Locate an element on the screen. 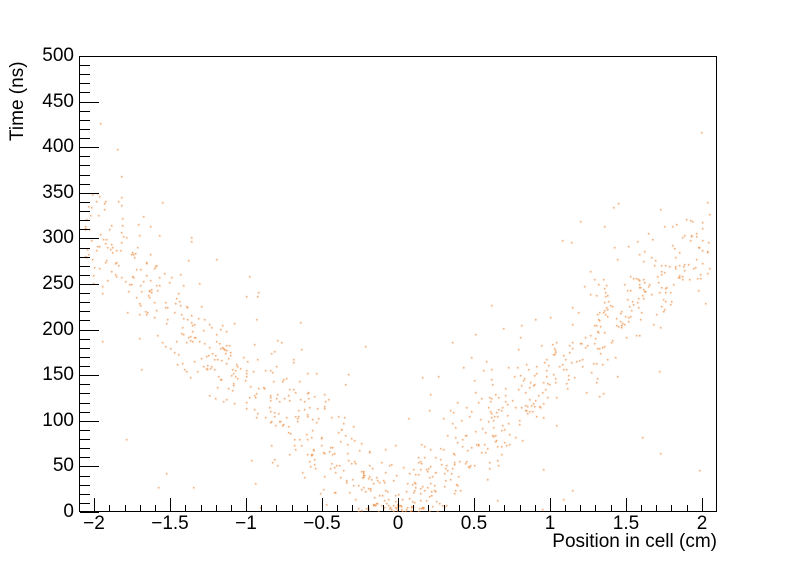 The width and height of the screenshot is (796, 572). x-tick-label: 2 is located at coordinates (702, 523).